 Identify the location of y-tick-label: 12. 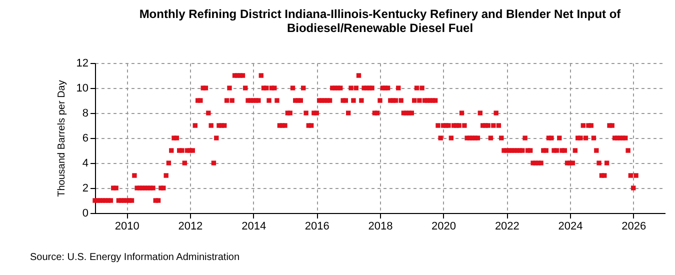
(82, 64).